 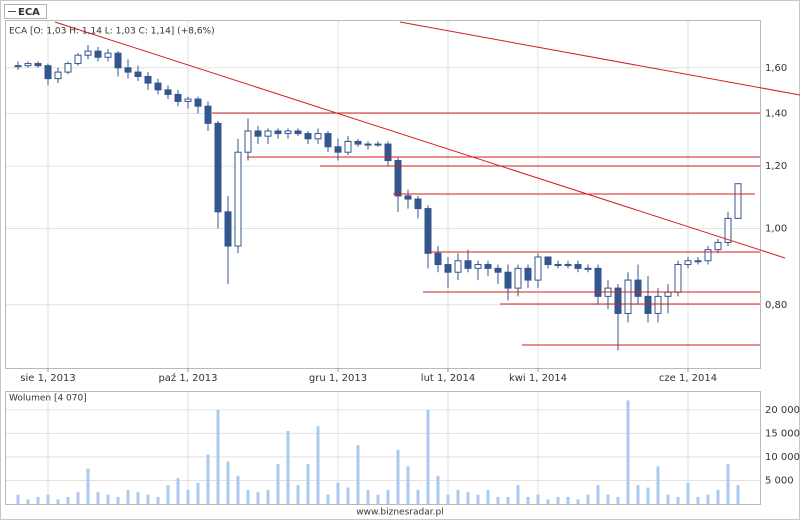 What do you see at coordinates (782, 457) in the screenshot?
I see `volume-tick-label: 10 000` at bounding box center [782, 457].